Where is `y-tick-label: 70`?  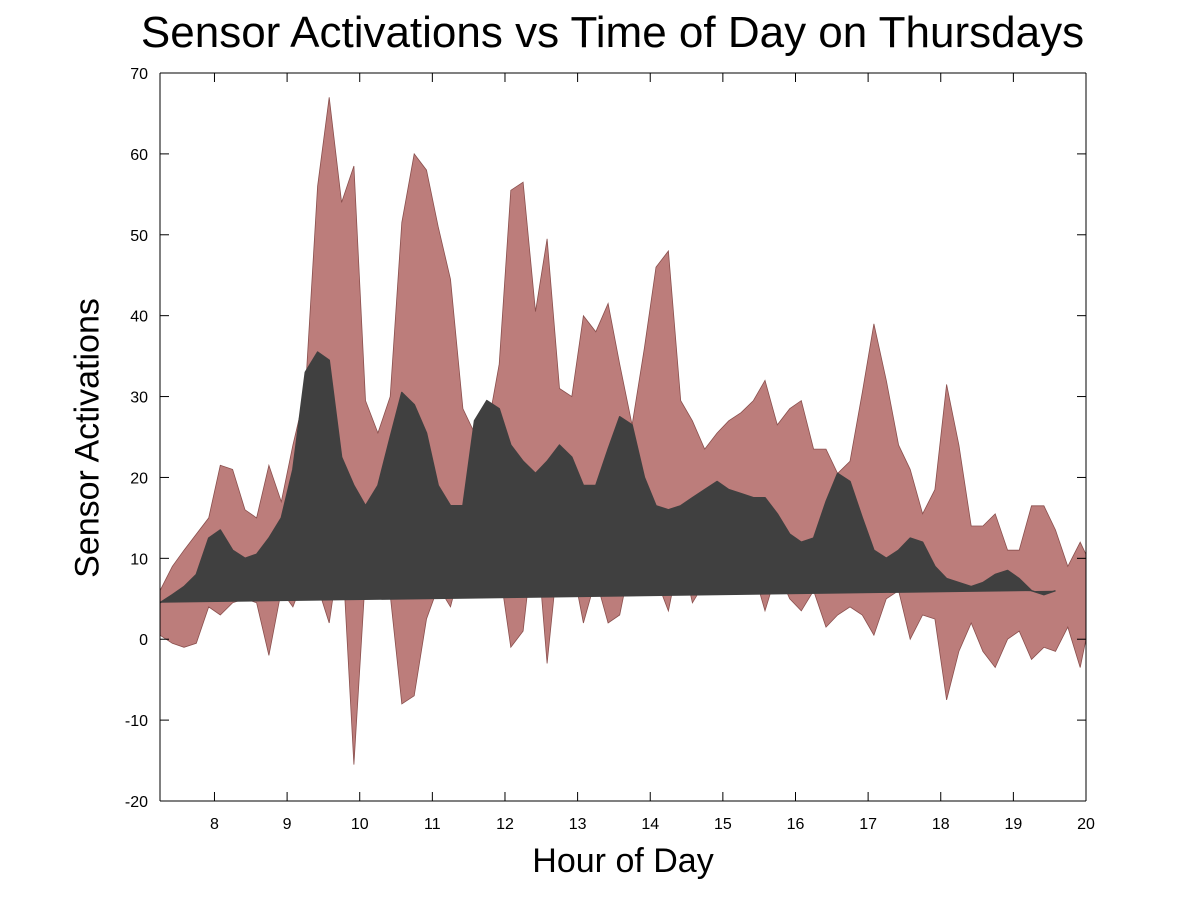
y-tick-label: 70 is located at coordinates (139, 74).